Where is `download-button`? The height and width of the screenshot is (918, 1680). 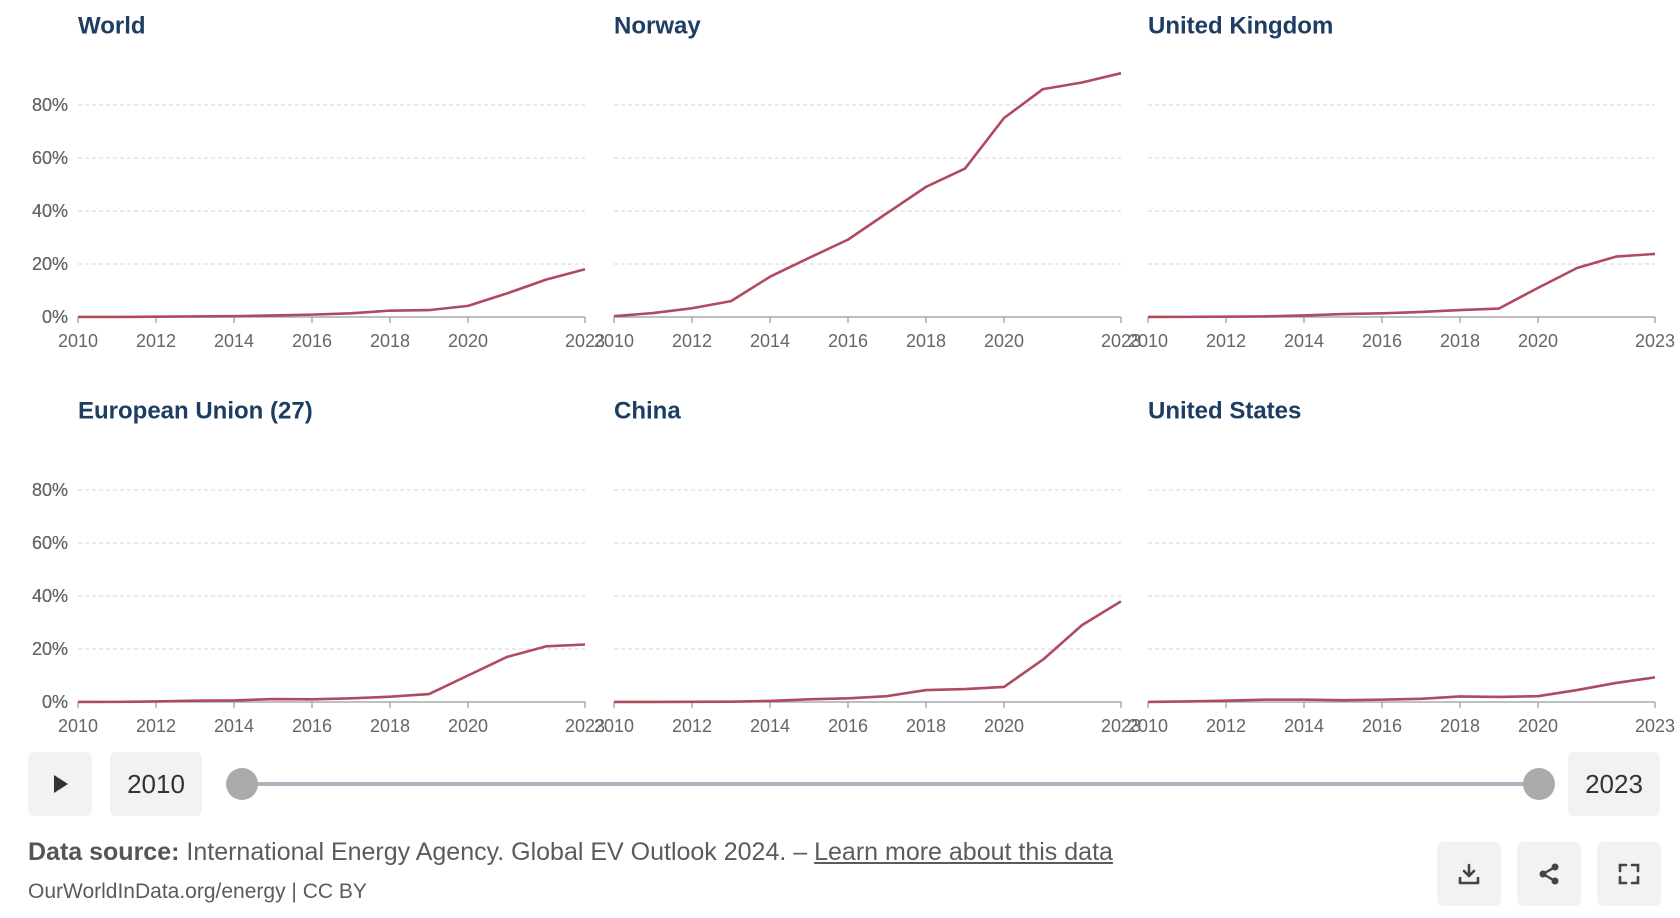
download-button is located at coordinates (1469, 874).